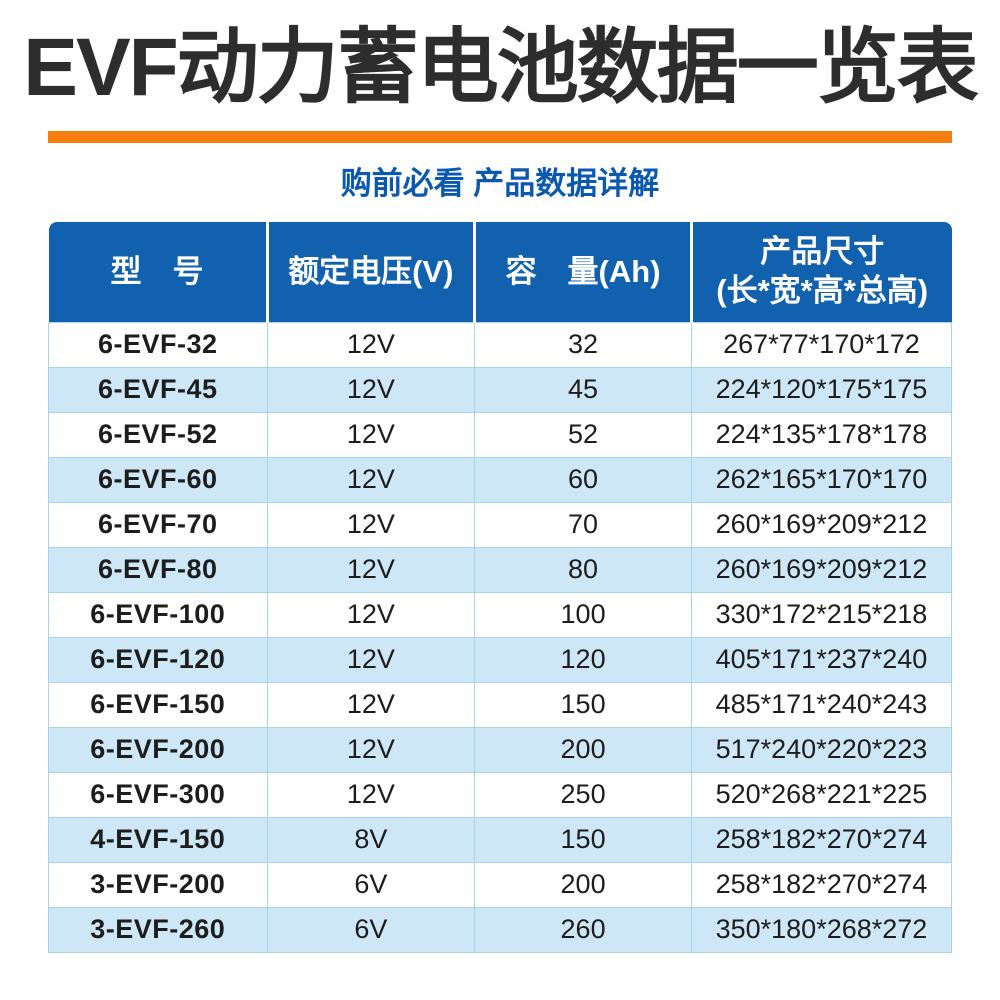 Image resolution: width=1000 pixels, height=1000 pixels. I want to click on orange-divider, so click(500, 136).